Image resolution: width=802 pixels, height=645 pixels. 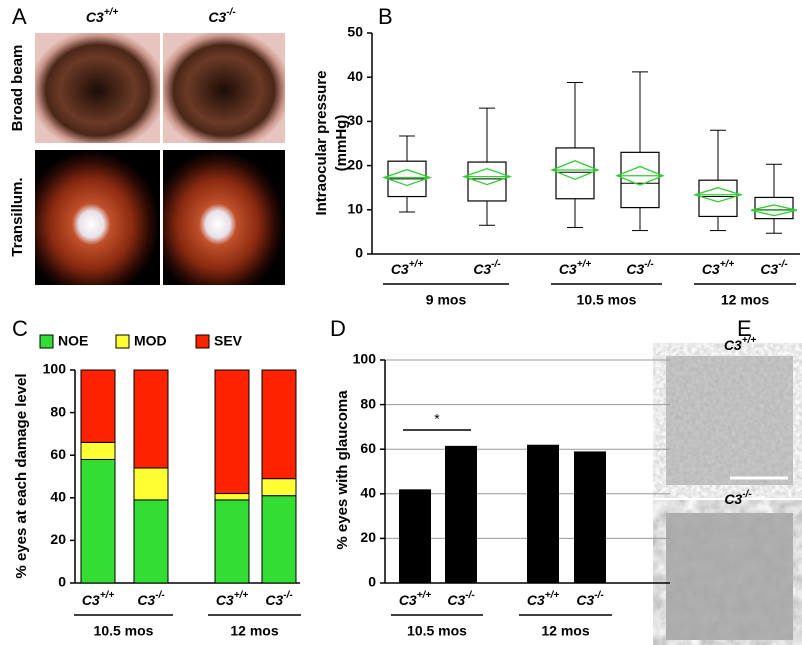 What do you see at coordinates (355, 32) in the screenshot?
I see `y-tick-label: 50` at bounding box center [355, 32].